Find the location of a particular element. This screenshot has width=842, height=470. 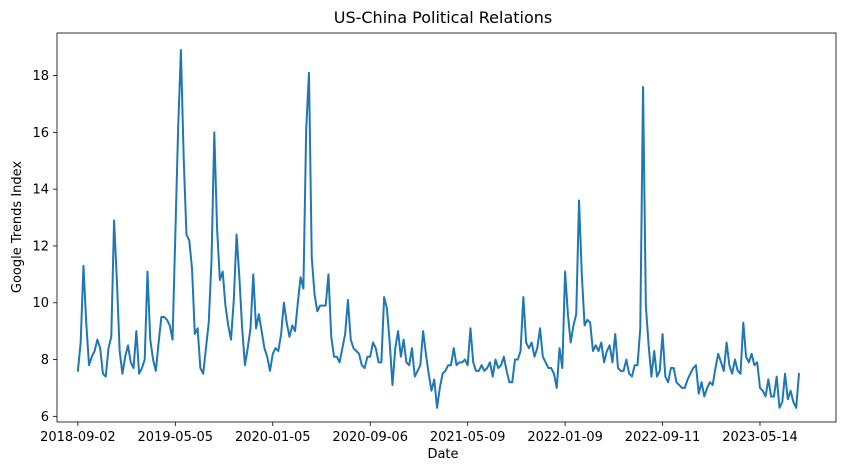

chart-title: US-China Political Relations is located at coordinates (443, 17).